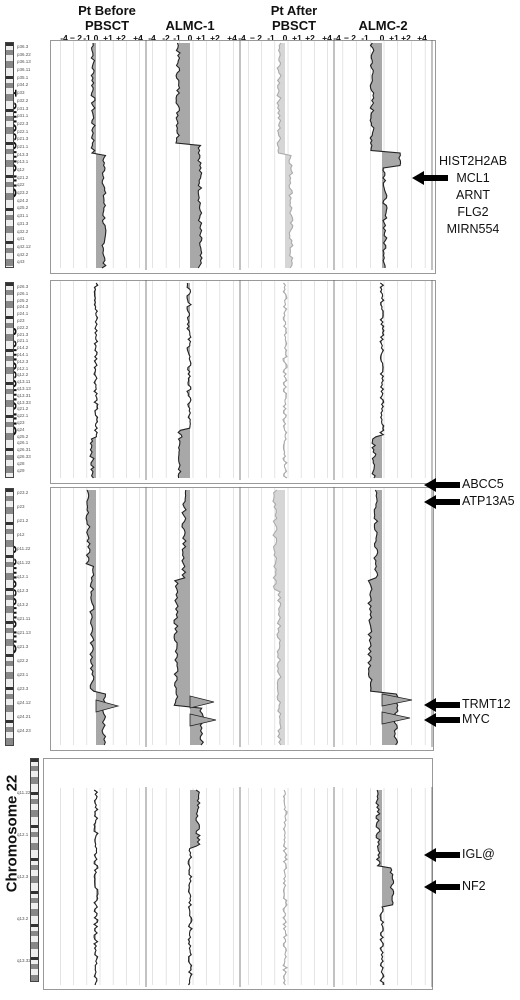 Image resolution: width=520 pixels, height=1000 pixels. Describe the element at coordinates (23, 646) in the screenshot. I see `band-label: q21.3` at that location.